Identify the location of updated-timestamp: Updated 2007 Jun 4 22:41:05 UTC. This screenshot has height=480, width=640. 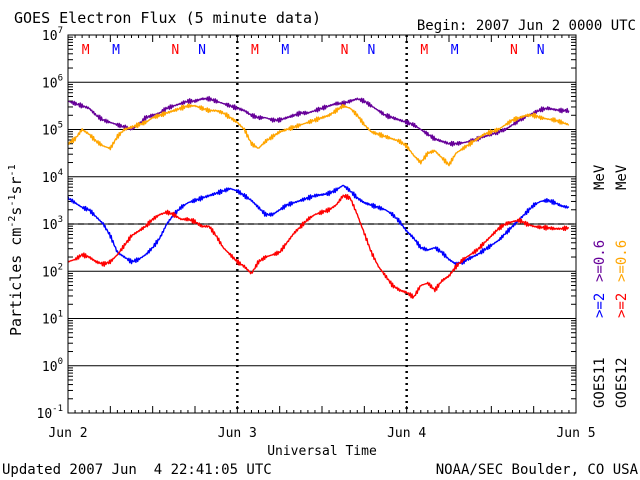
(137, 470).